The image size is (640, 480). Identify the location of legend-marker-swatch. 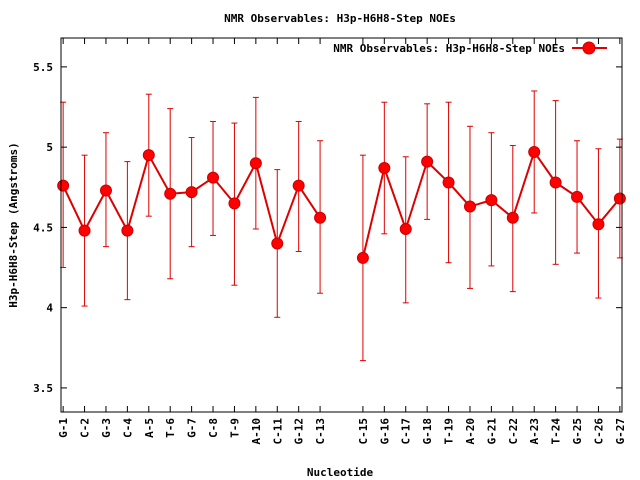
(589, 48).